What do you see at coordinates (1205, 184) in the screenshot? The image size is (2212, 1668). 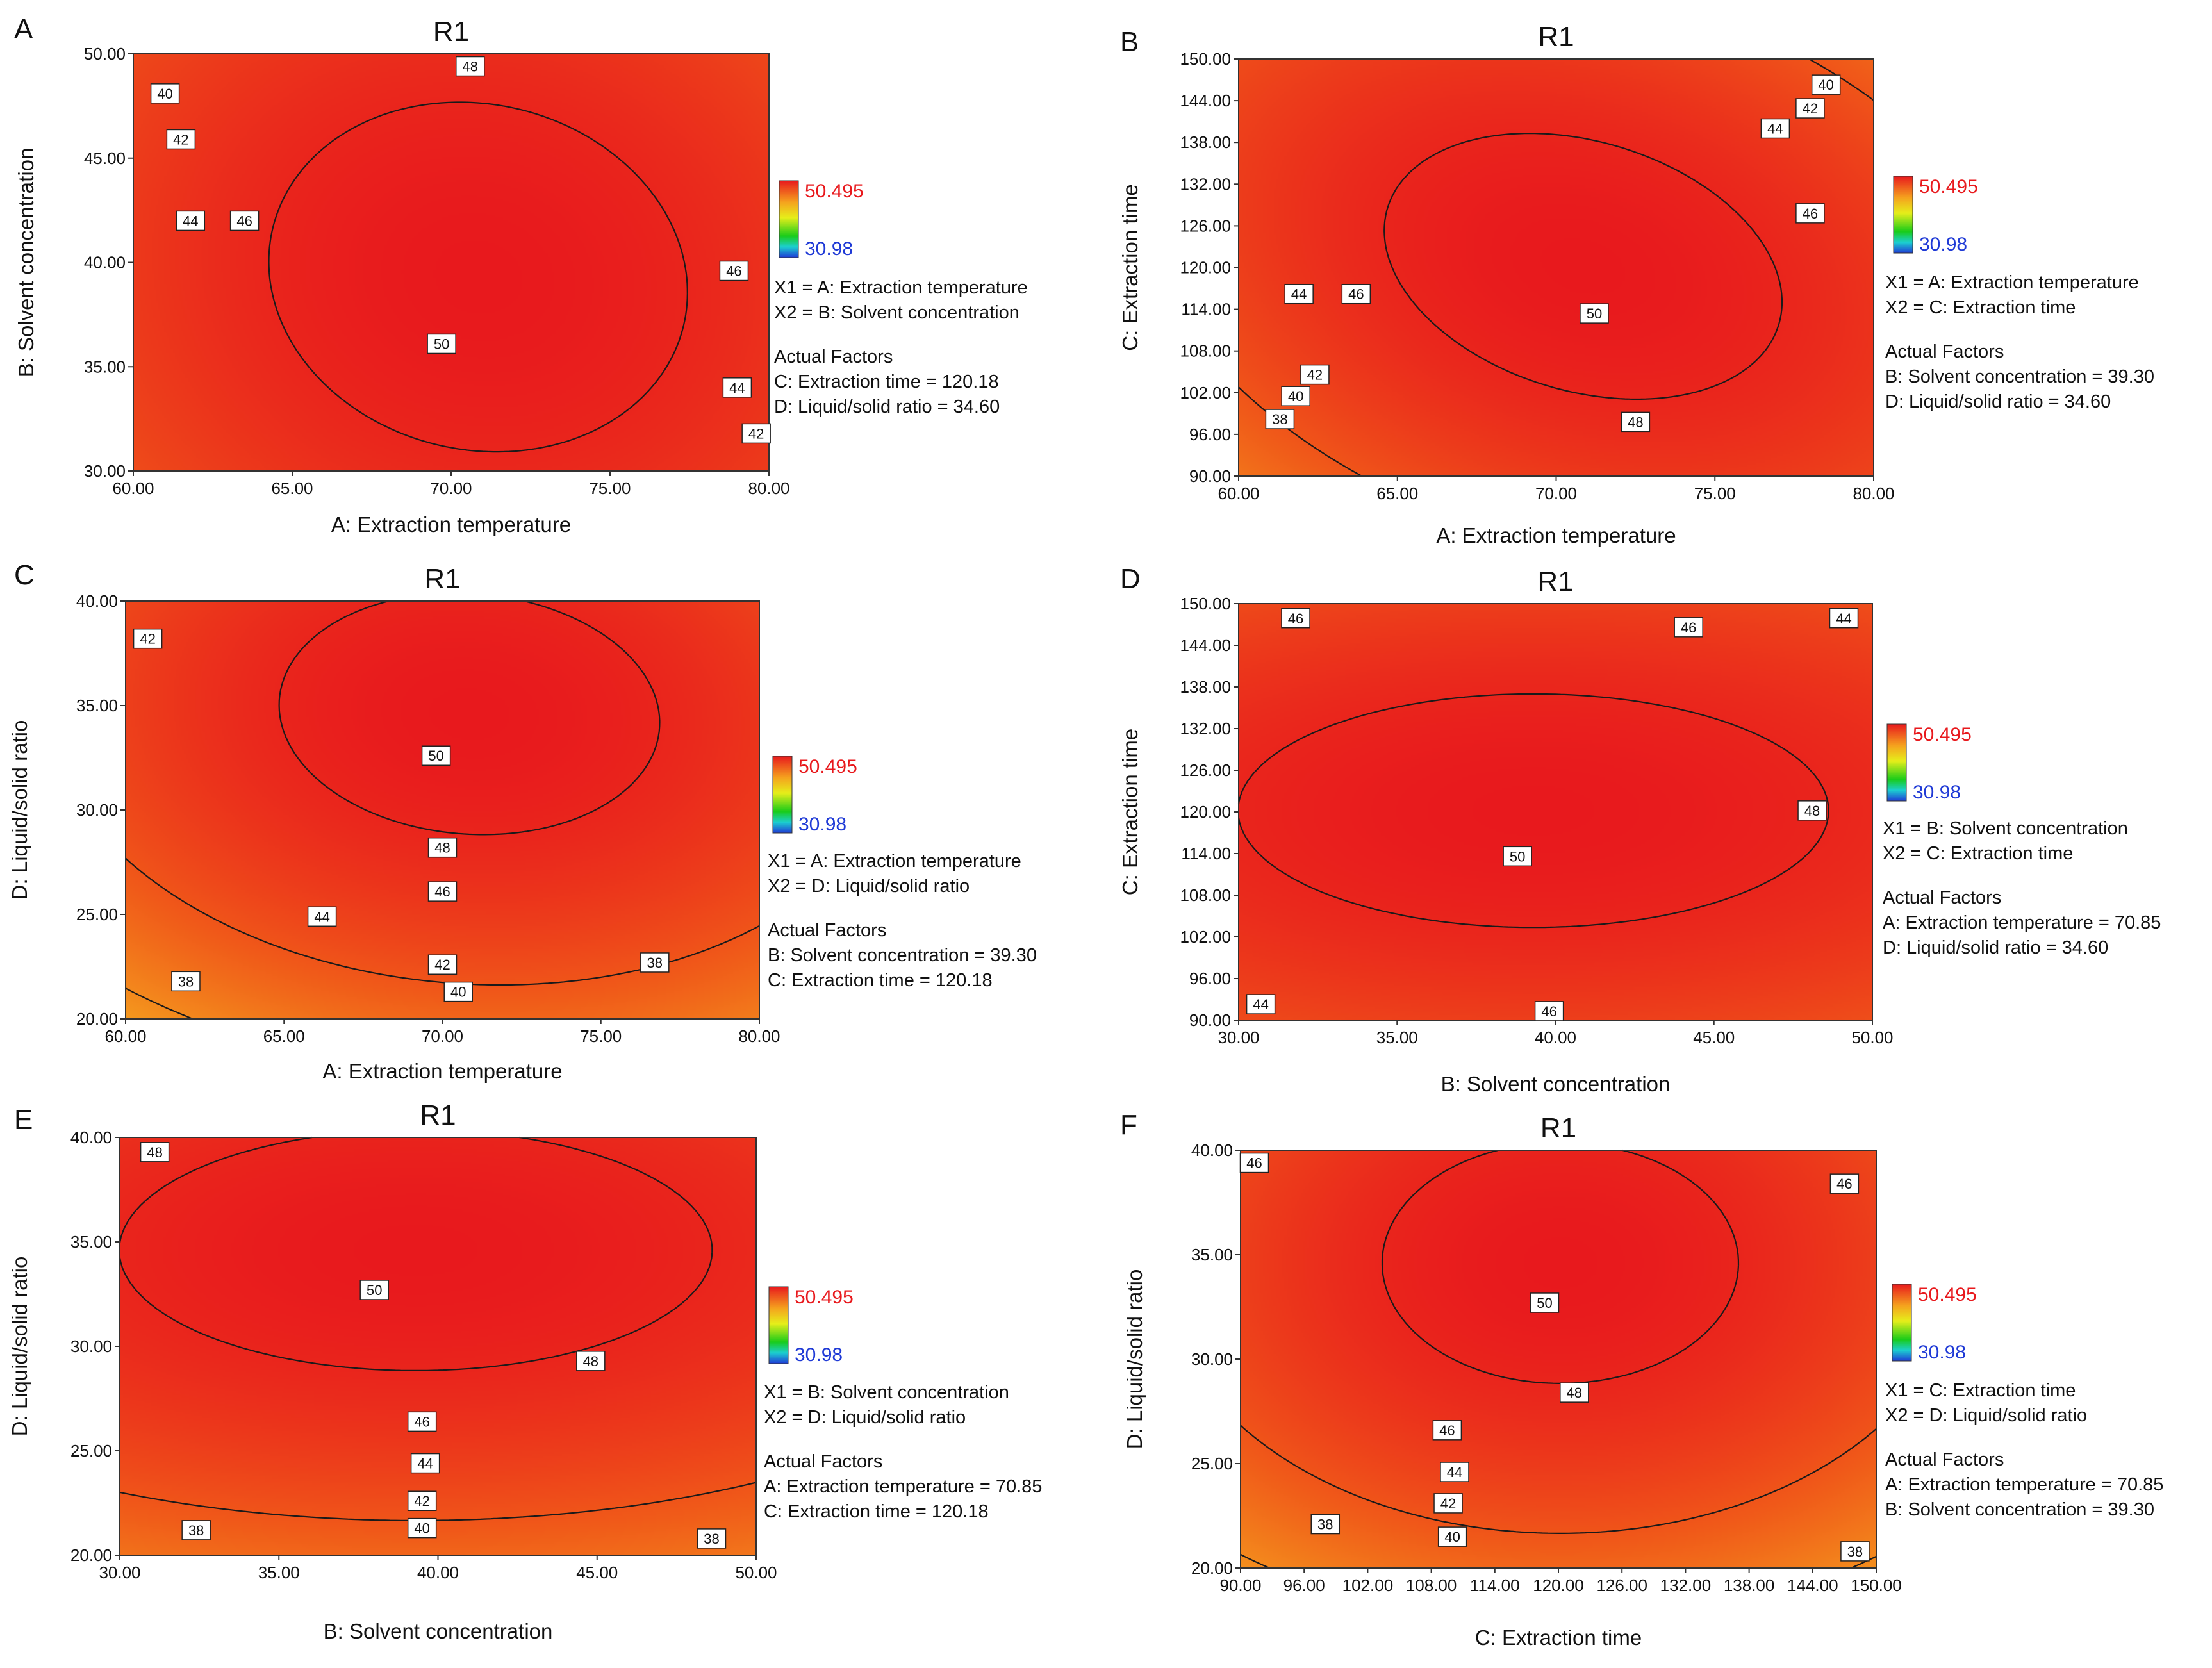 I see `y-tick-label: 132.00` at bounding box center [1205, 184].